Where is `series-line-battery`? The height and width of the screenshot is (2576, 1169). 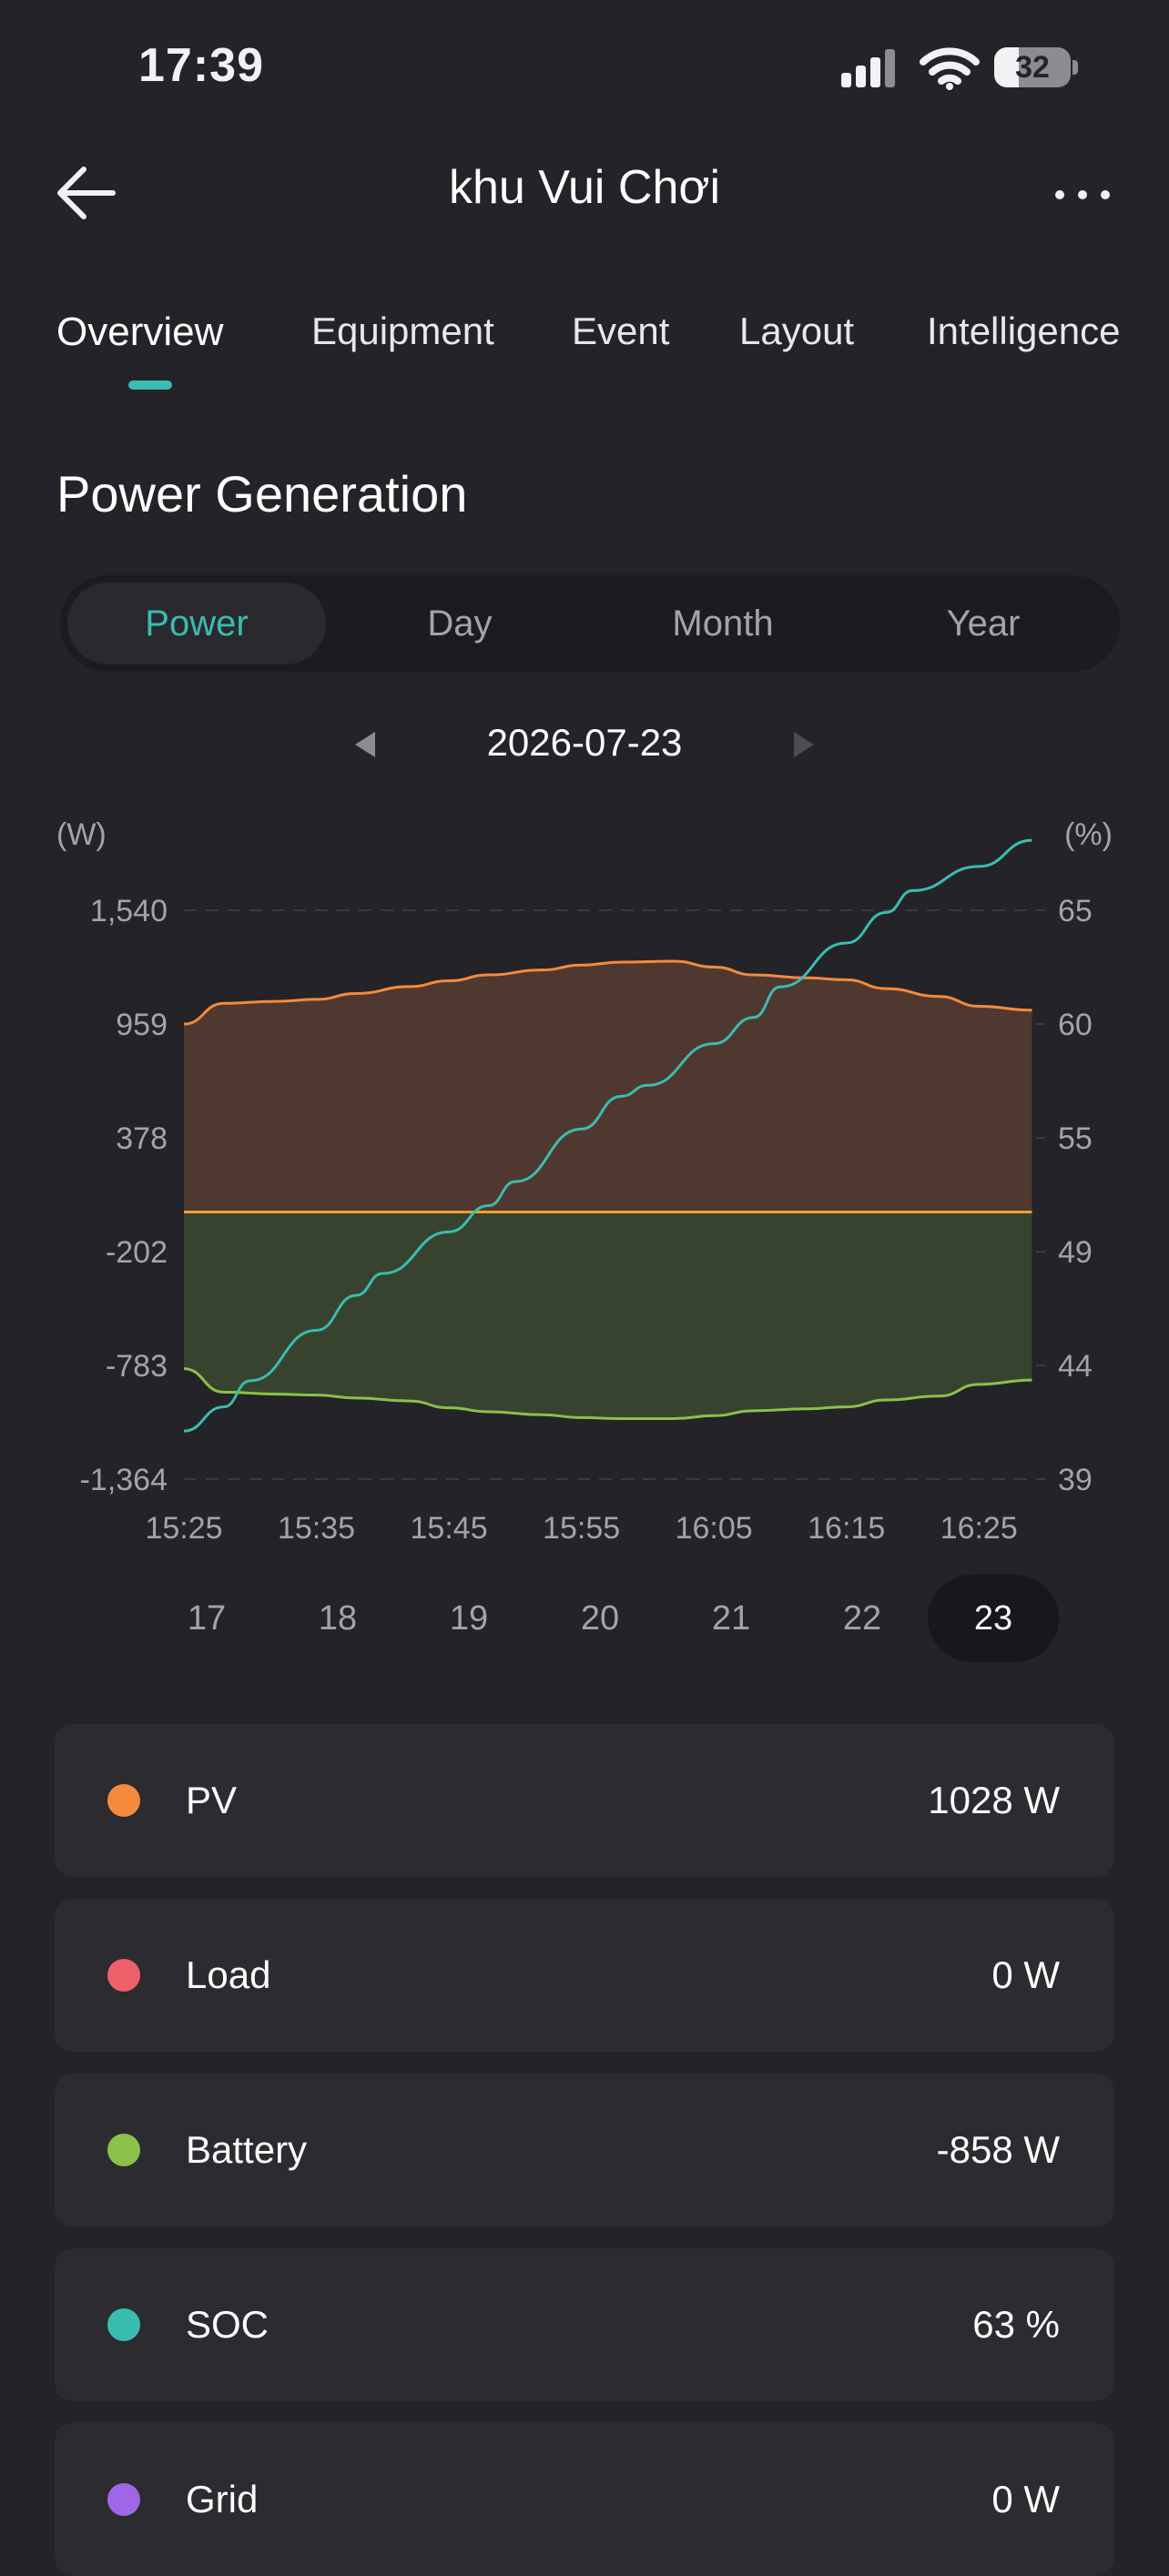 series-line-battery is located at coordinates (607, 1393).